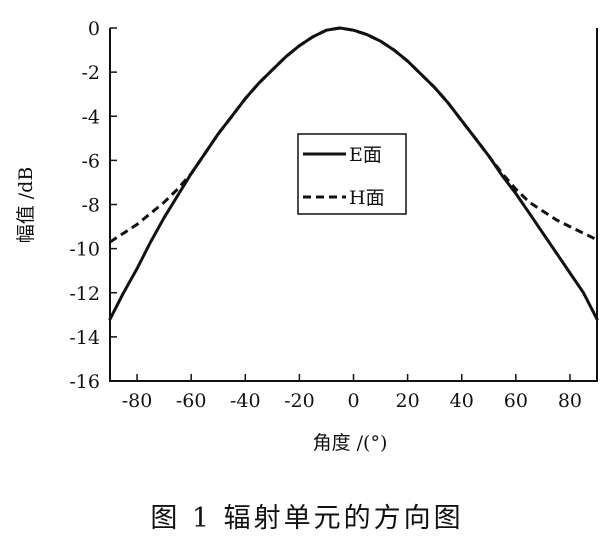 The width and height of the screenshot is (615, 547). Describe the element at coordinates (245, 401) in the screenshot. I see `x-tick-label: -40` at that location.